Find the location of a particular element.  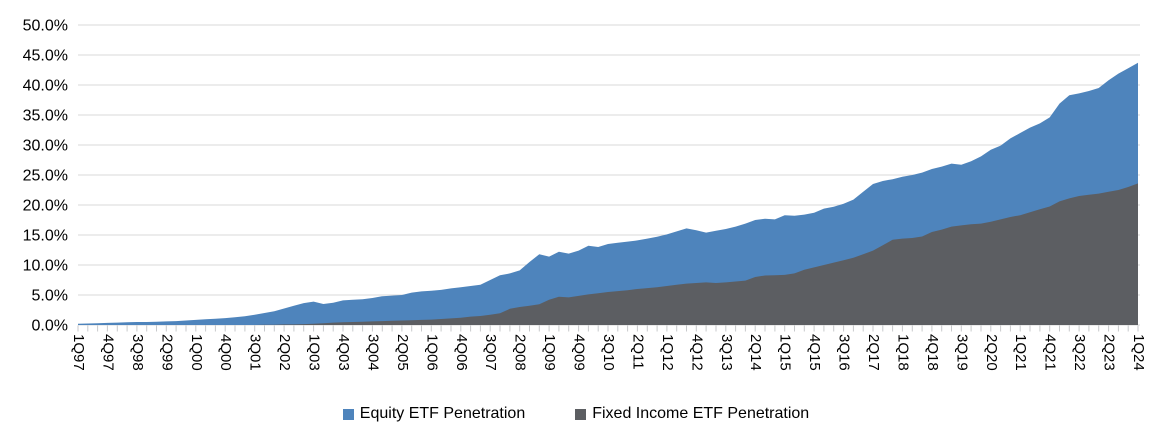

x-axis-tick-label: 2Q17 is located at coordinates (873, 352).